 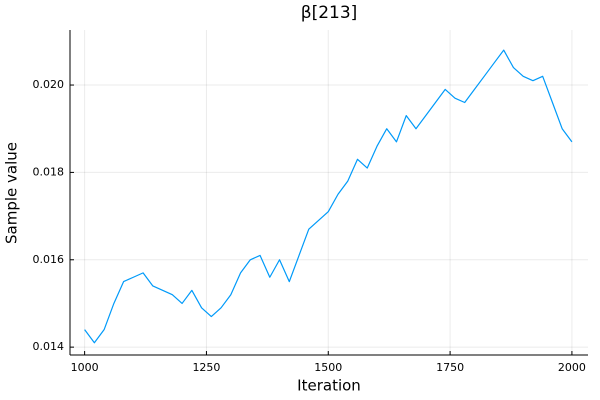 What do you see at coordinates (329, 386) in the screenshot?
I see `x-axis-label: Iteration` at bounding box center [329, 386].